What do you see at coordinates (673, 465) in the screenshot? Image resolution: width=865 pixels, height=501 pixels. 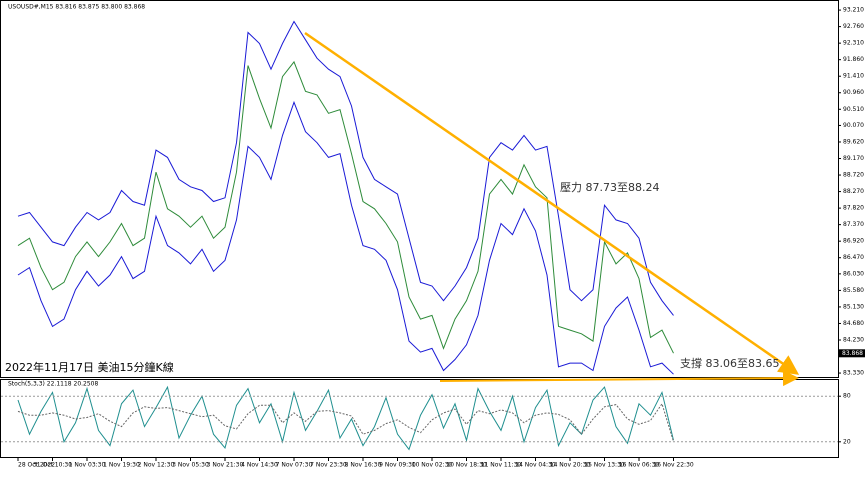 I see `x-tick-label: 16 Nov 22:30` at bounding box center [673, 465].